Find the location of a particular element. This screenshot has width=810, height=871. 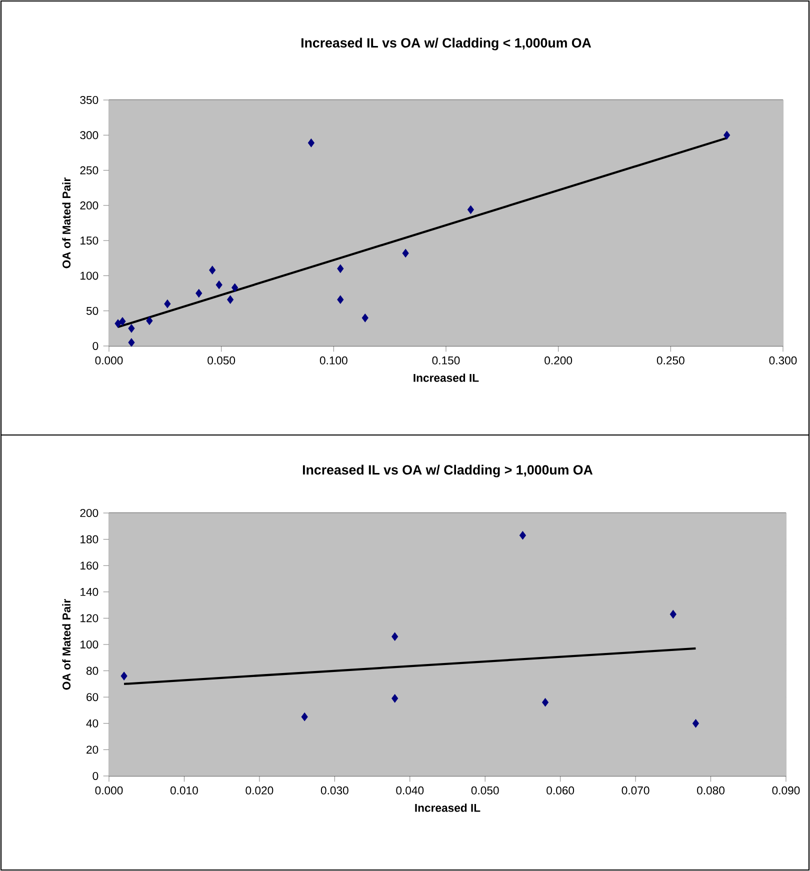

x-tick-label: 0.100 is located at coordinates (334, 360).